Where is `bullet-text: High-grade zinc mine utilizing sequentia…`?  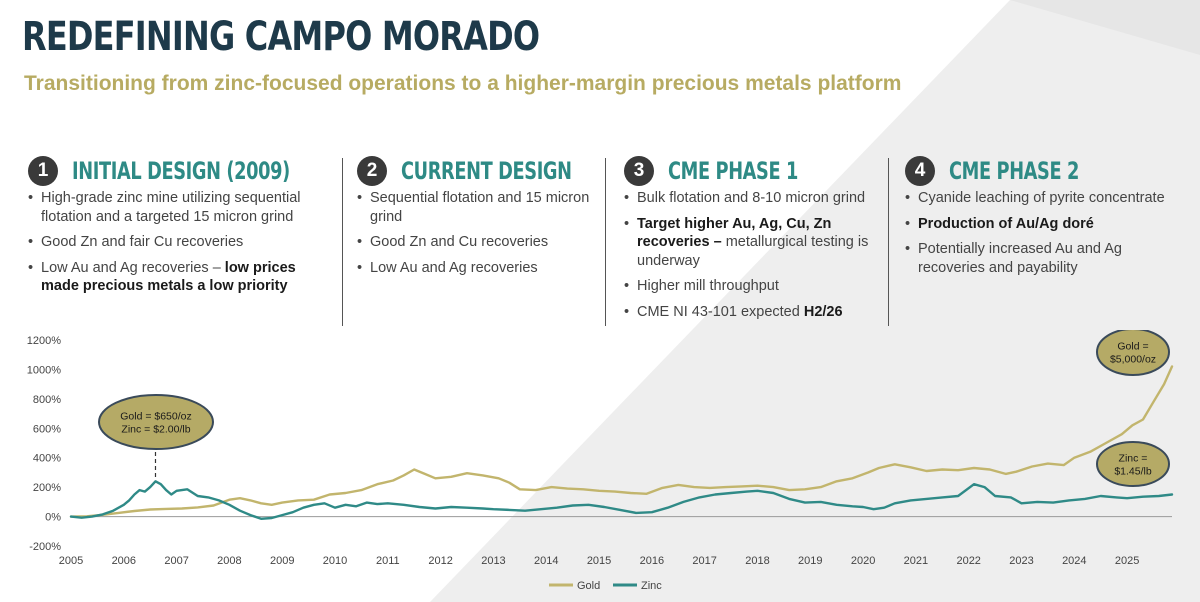 bullet-text: High-grade zinc mine utilizing sequentia… is located at coordinates (171, 207).